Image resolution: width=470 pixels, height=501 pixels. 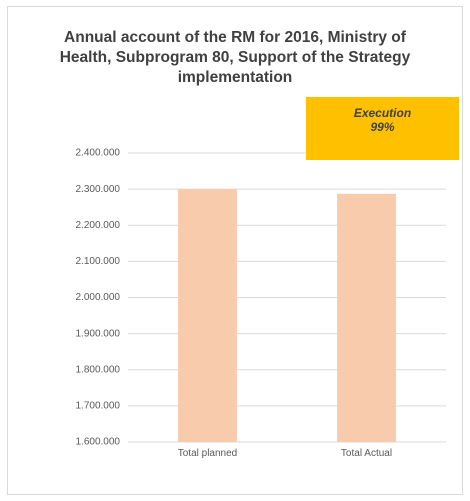 What do you see at coordinates (98, 261) in the screenshot?
I see `y-tick-label: 2.100.000` at bounding box center [98, 261].